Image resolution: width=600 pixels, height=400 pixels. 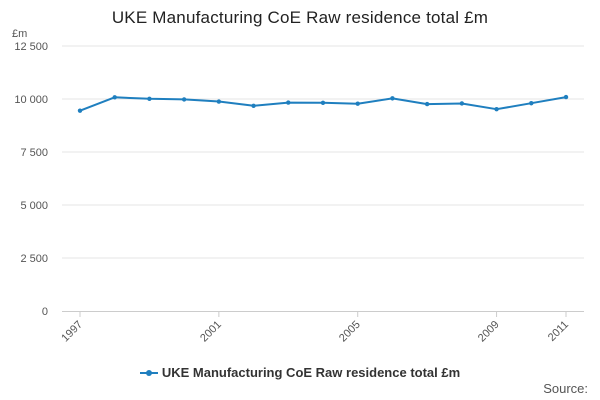 What do you see at coordinates (211, 332) in the screenshot?
I see `x-tick-label: 2001` at bounding box center [211, 332].